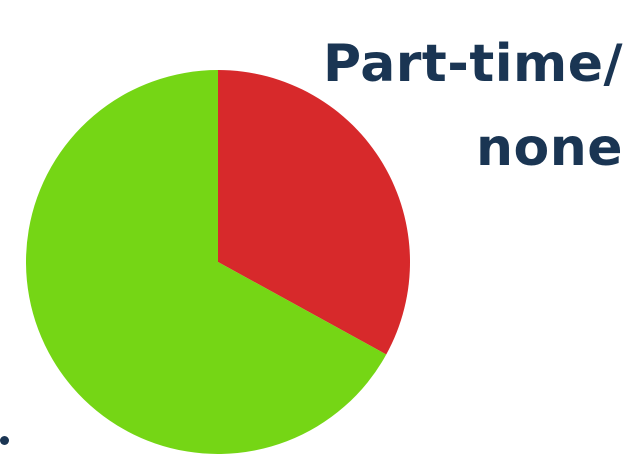 The height and width of the screenshot is (454, 629). Describe the element at coordinates (4, 440) in the screenshot. I see `bullet-dot-icon` at that location.